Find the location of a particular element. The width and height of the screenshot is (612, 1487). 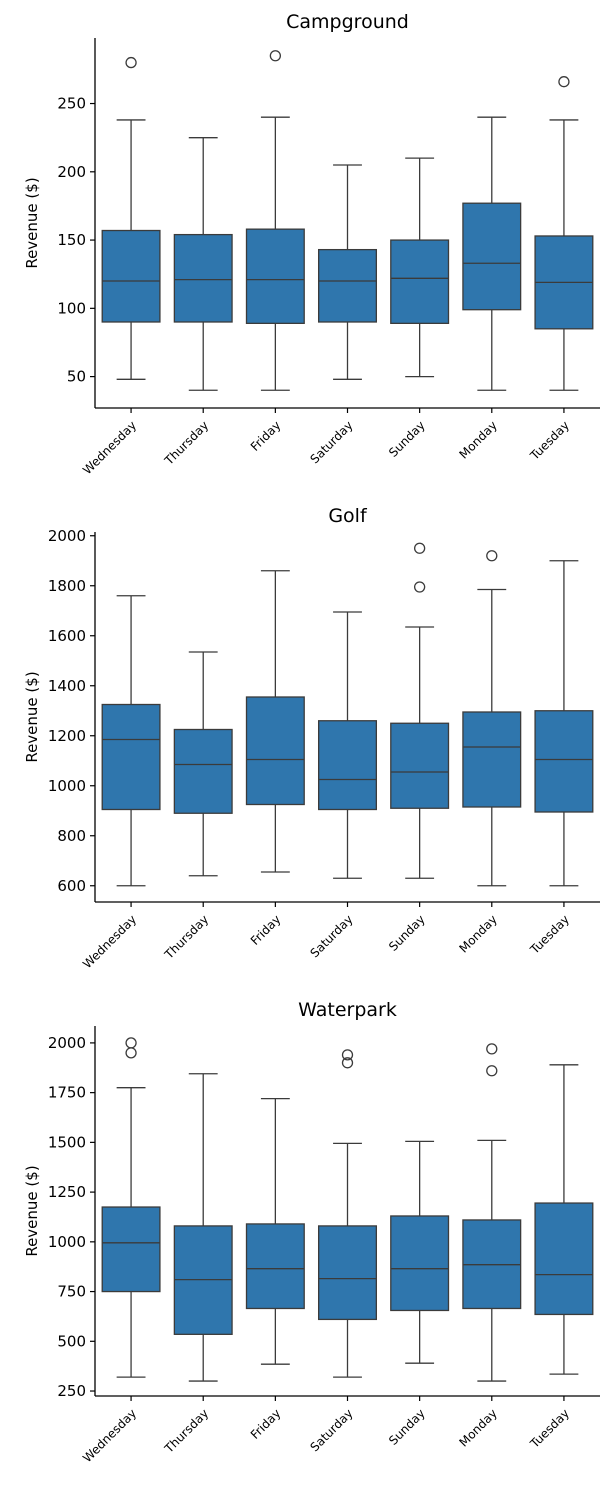

y-tick-label: 1400 is located at coordinates (67, 686).